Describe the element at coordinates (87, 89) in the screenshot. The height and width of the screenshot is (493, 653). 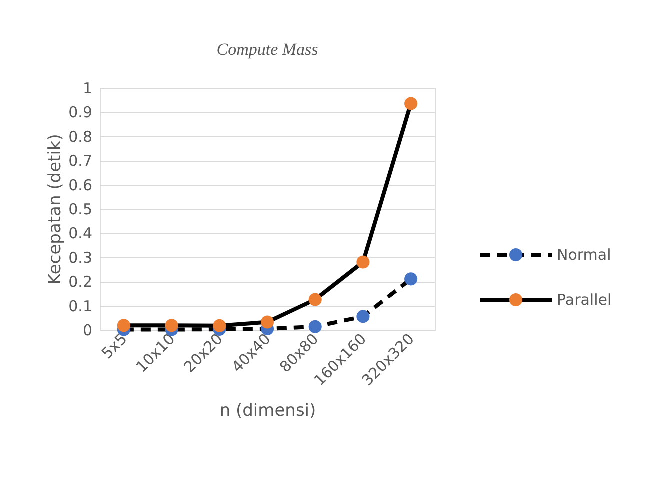
I see `y-tick-label: 1` at that location.